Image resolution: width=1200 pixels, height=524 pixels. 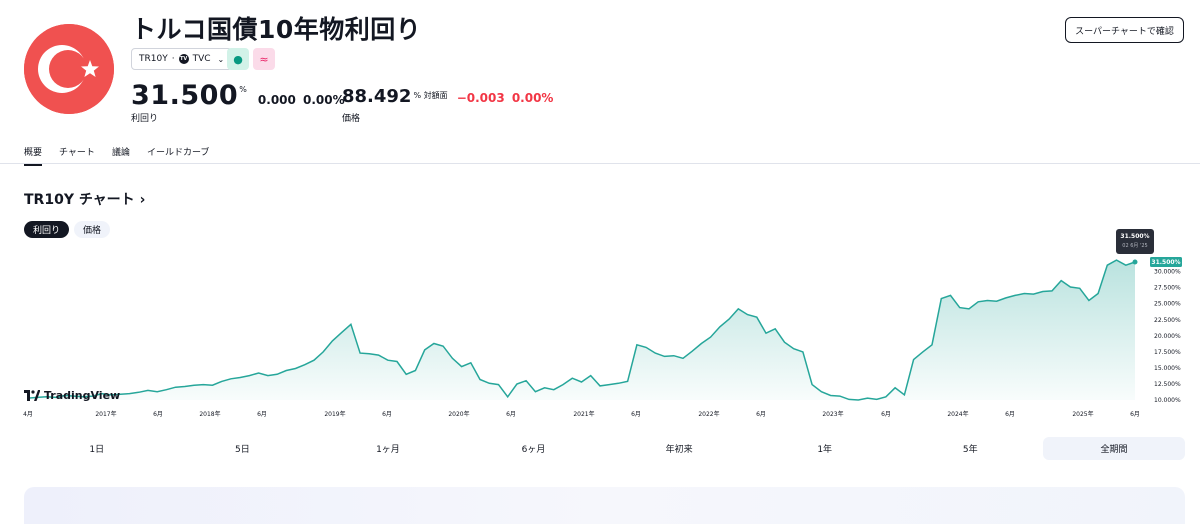 What do you see at coordinates (142, 200) in the screenshot?
I see `chevron-right-icon: ›` at bounding box center [142, 200].